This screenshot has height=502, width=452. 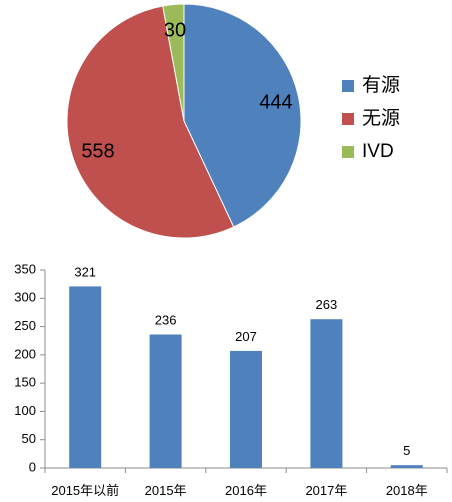 I want to click on x-category-label-1: 2015年, so click(x=166, y=490).